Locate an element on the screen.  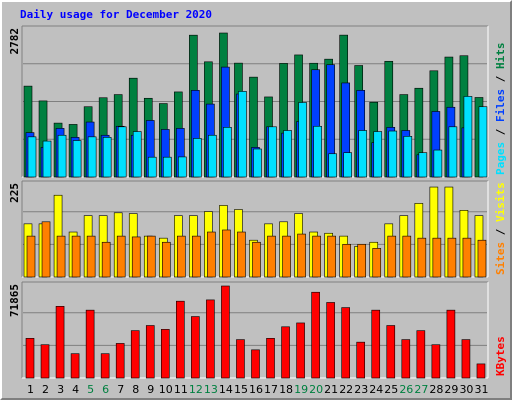
x-tick-label-day-21: 21 is located at coordinates (331, 389).